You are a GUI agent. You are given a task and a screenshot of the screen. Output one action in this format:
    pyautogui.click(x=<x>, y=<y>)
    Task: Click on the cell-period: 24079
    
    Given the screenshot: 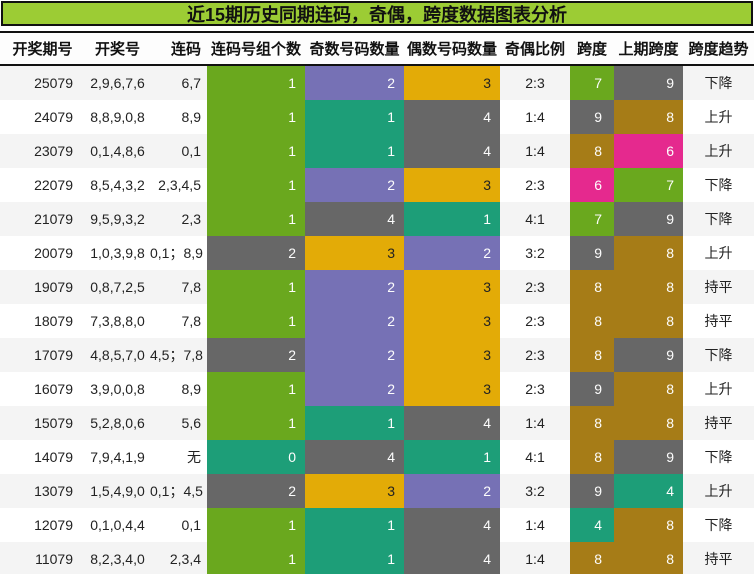 What is the action you would take?
    pyautogui.click(x=53, y=117)
    